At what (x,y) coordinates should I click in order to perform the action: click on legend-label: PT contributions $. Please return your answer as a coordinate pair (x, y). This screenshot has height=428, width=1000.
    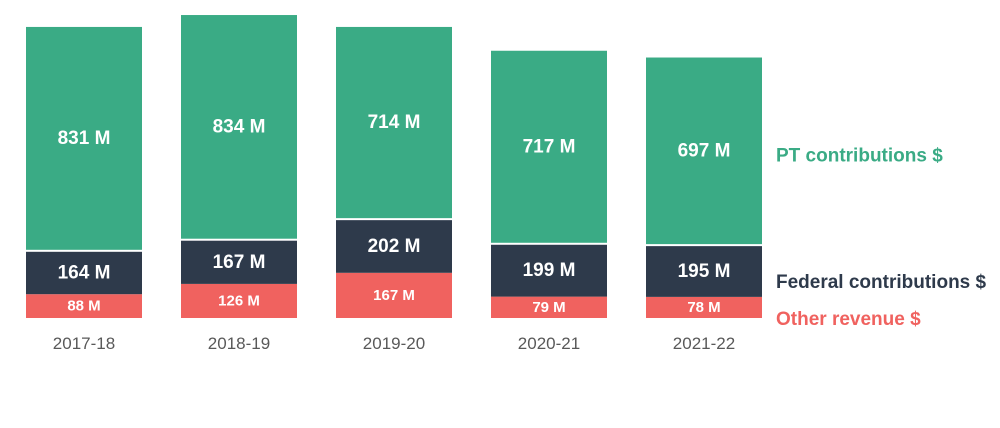
    Looking at the image, I should click on (859, 155).